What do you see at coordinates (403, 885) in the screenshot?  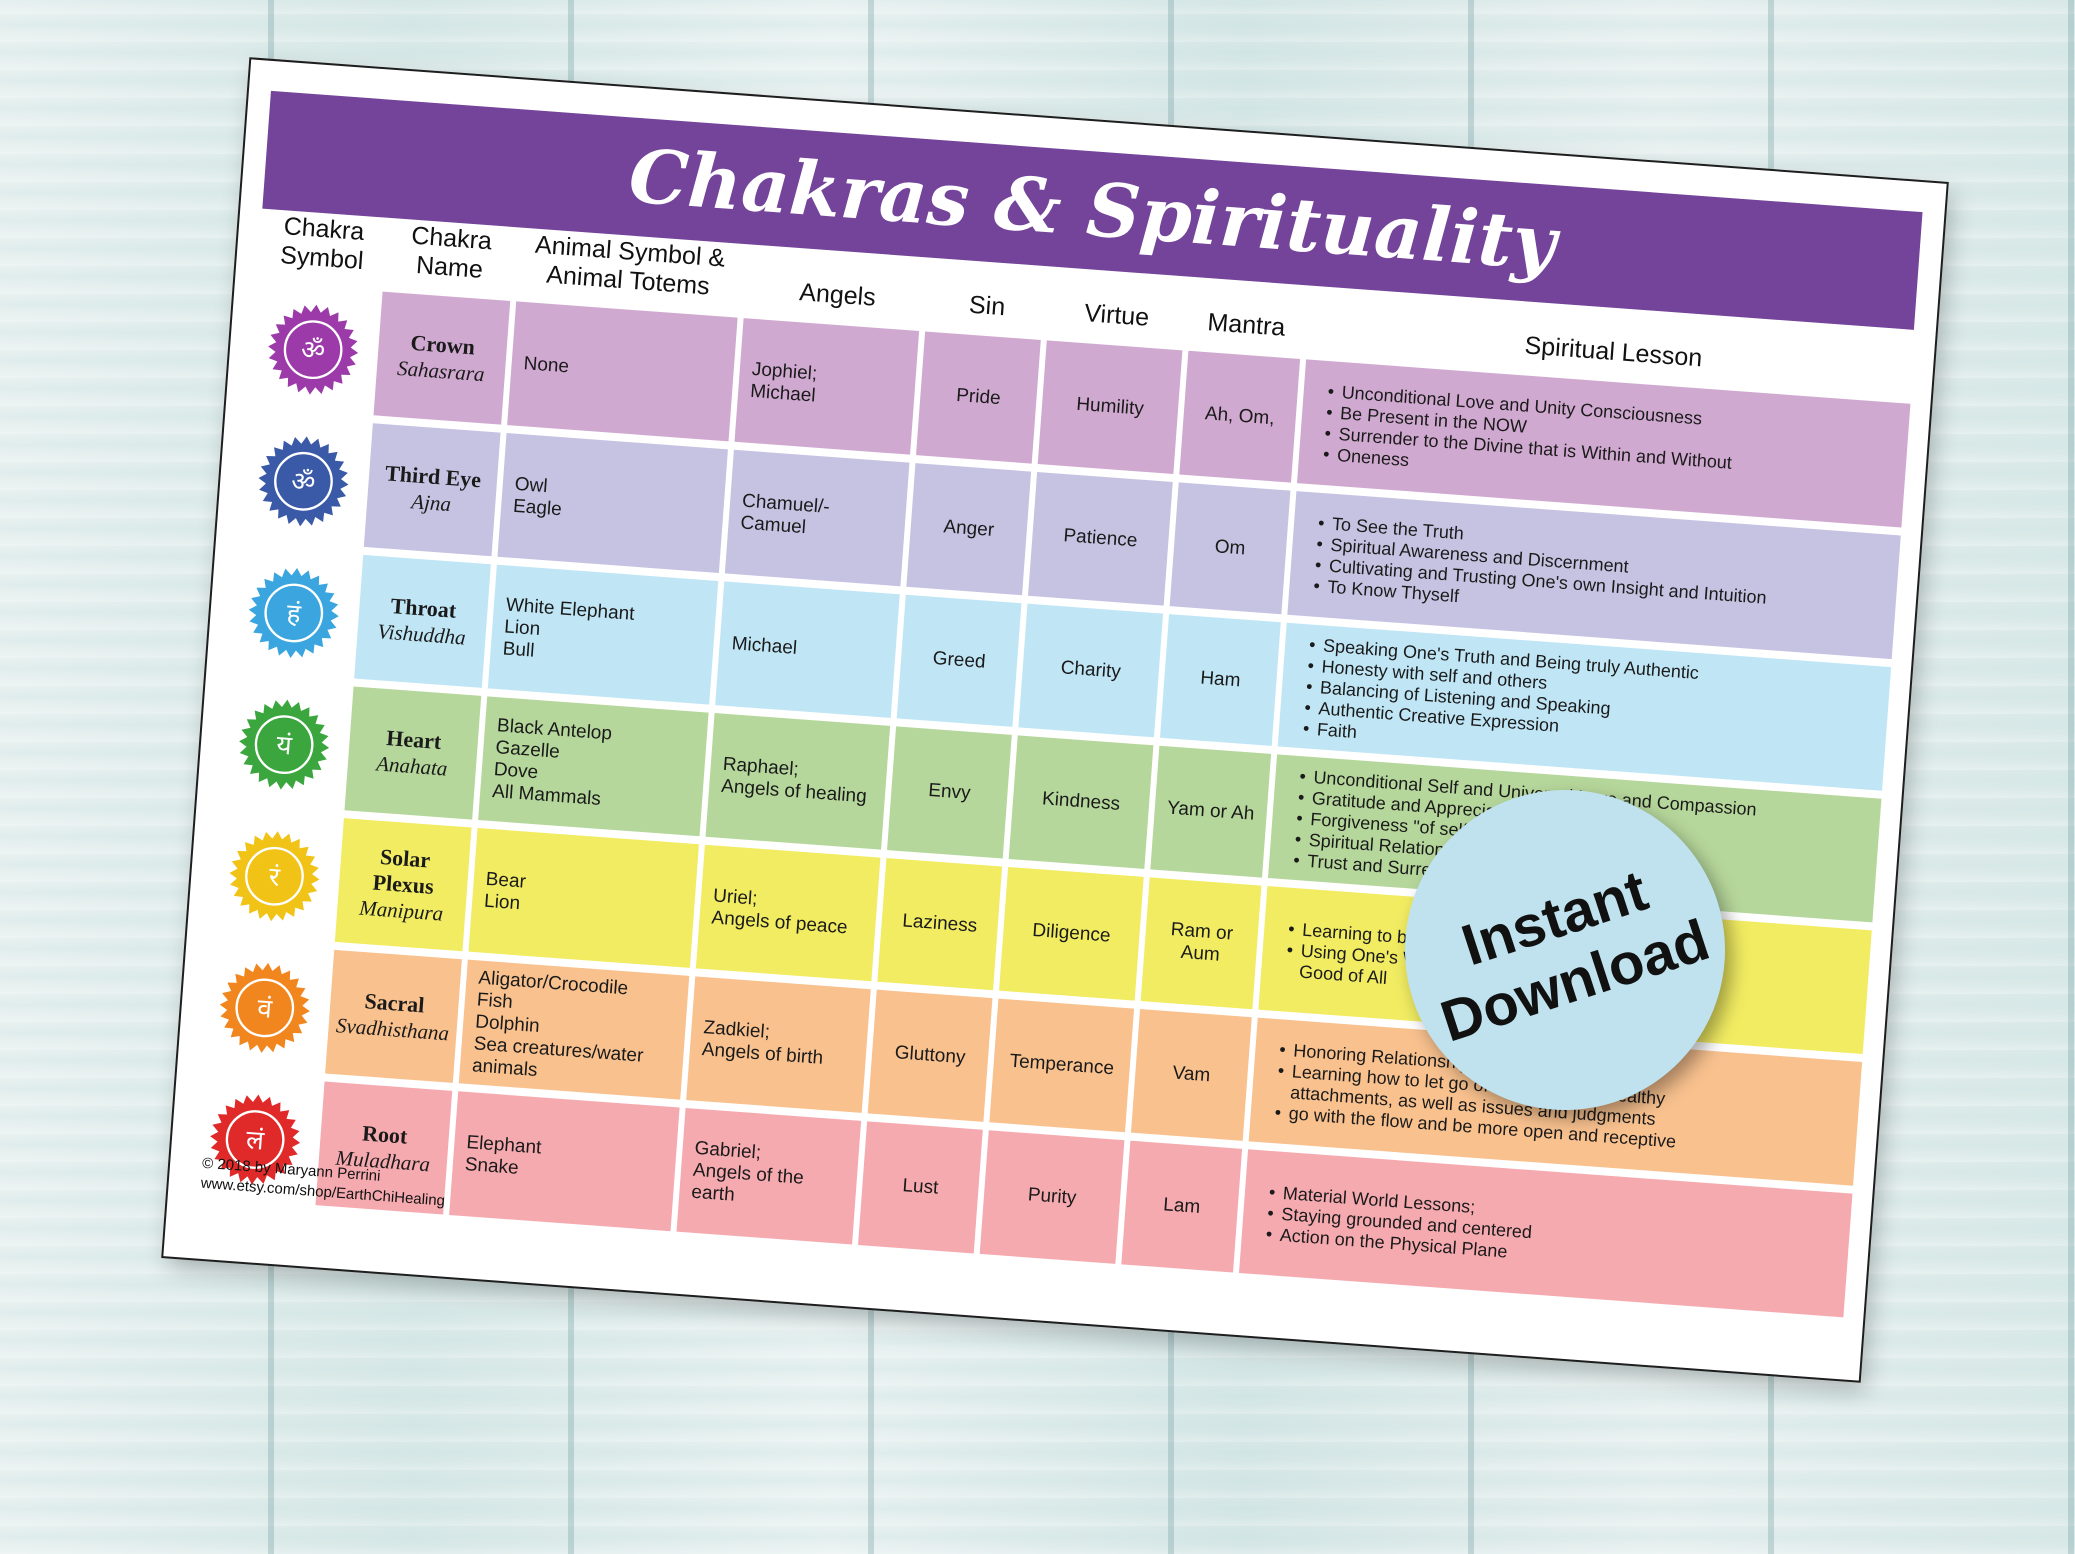 I see `chakra-name-cell: Solar Plexus Manipura` at bounding box center [403, 885].